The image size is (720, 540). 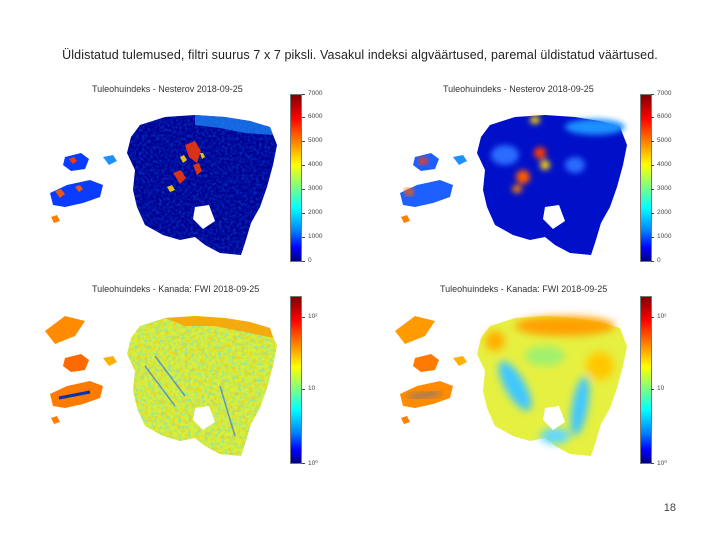 I want to click on estonia-map-fwi-smooth, so click(x=511, y=386).